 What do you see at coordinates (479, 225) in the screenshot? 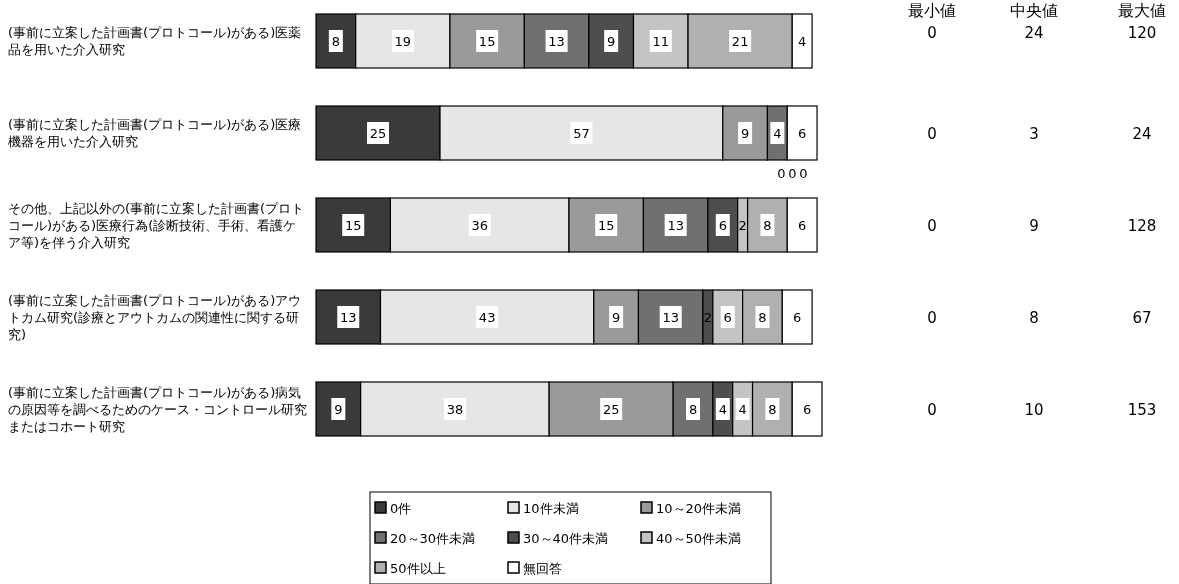
I see `data-label: 36` at bounding box center [479, 225].